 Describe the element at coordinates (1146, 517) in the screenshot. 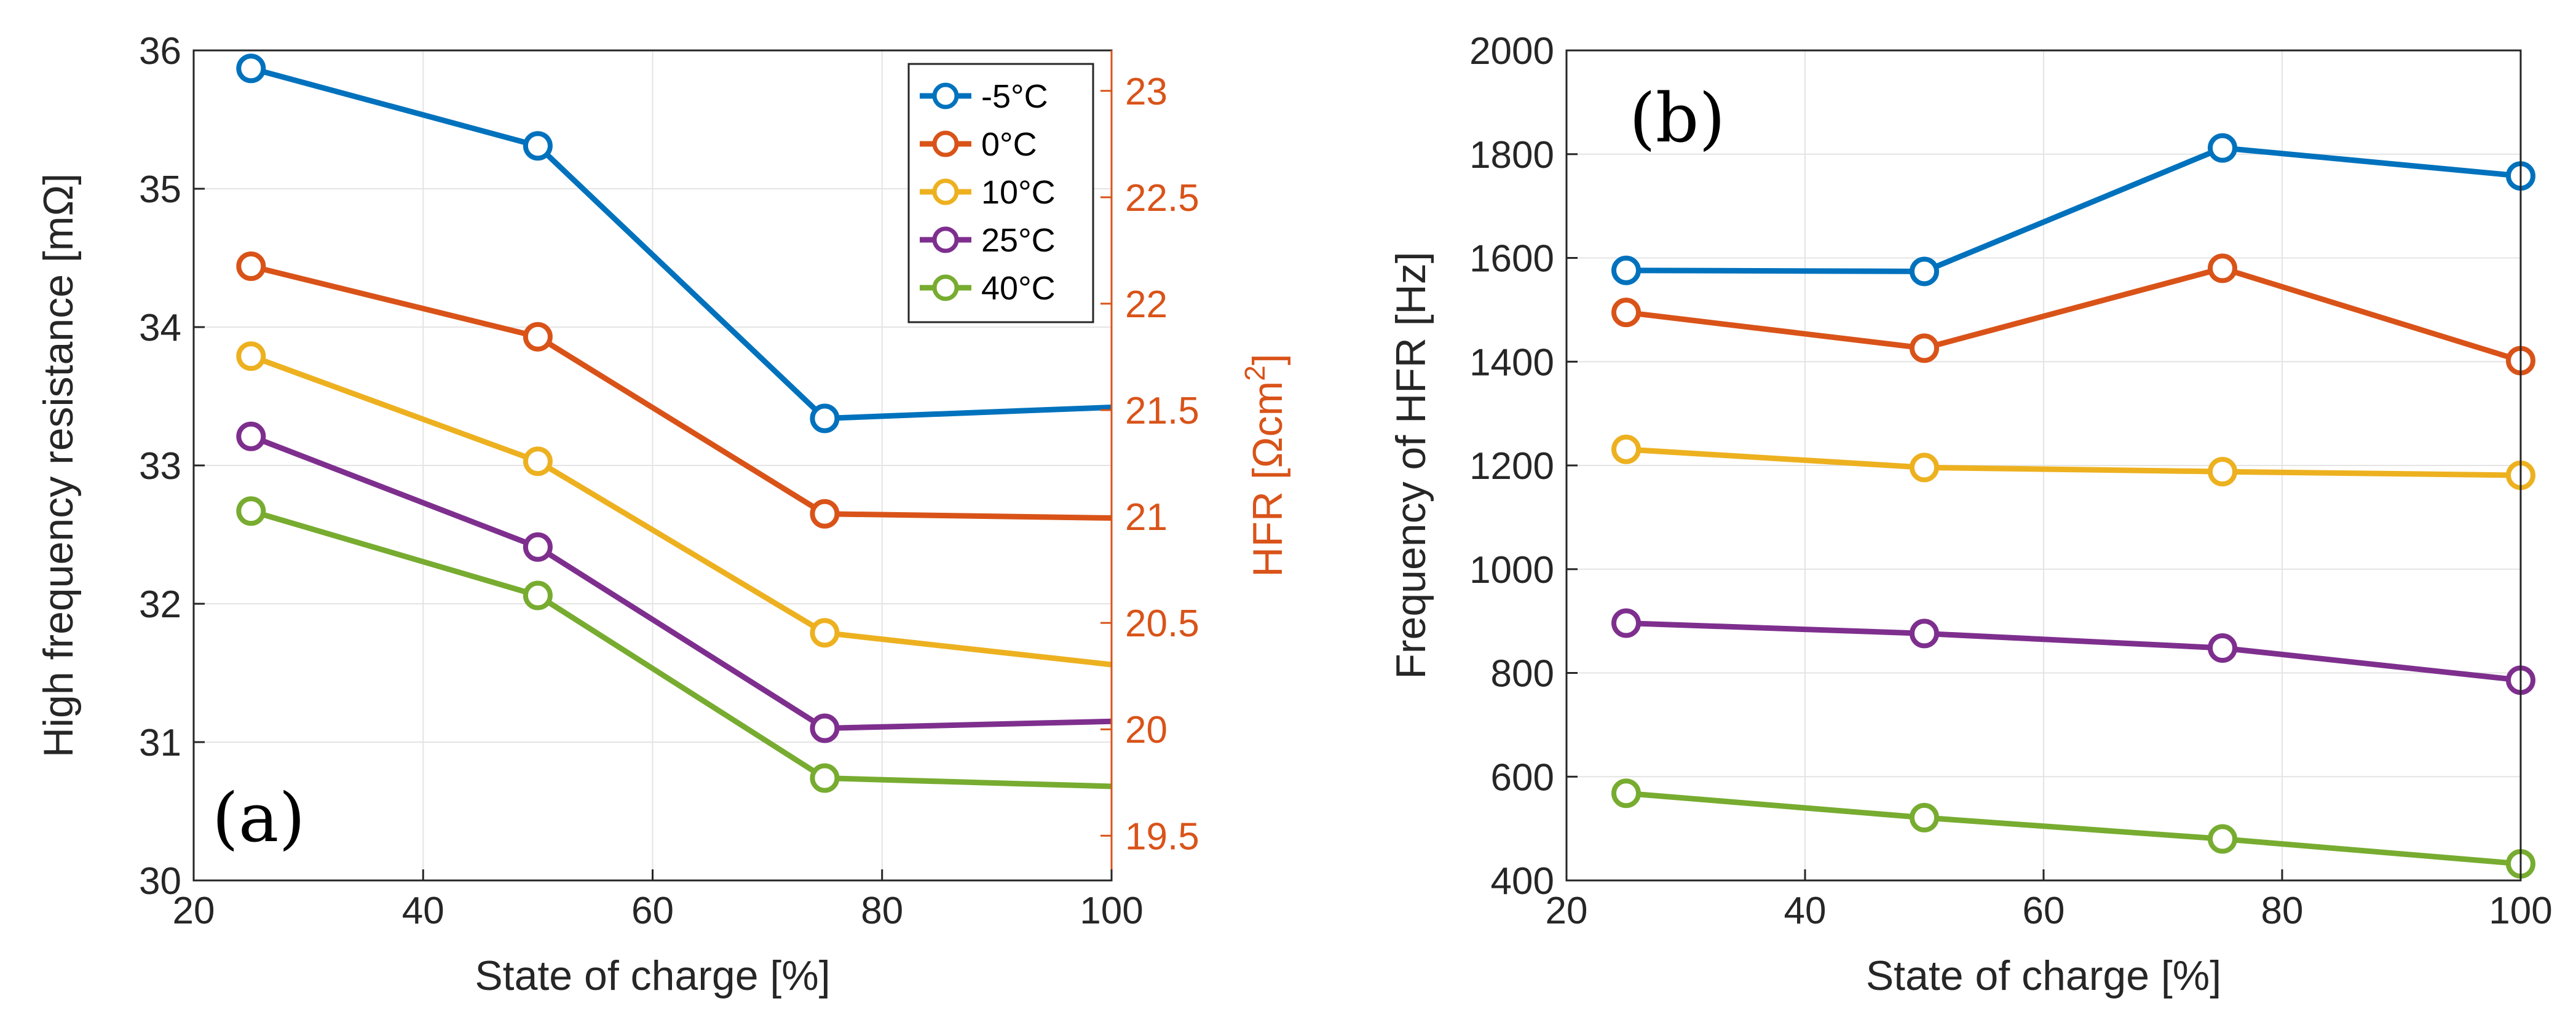

I see `y2-tick-label: 21` at that location.